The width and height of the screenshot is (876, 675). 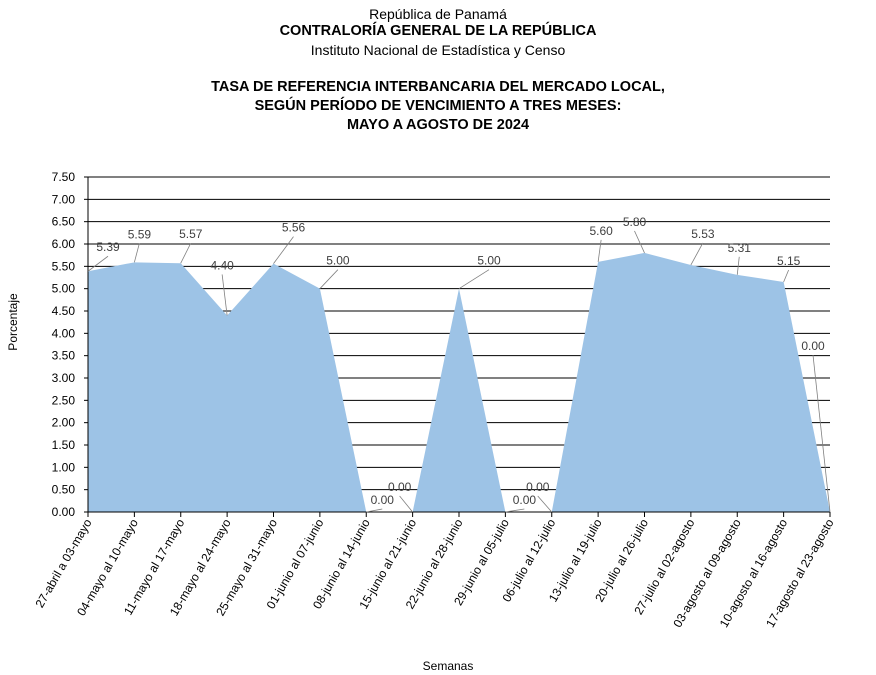 I want to click on y-tick-label: 4.50, so click(x=64, y=311).